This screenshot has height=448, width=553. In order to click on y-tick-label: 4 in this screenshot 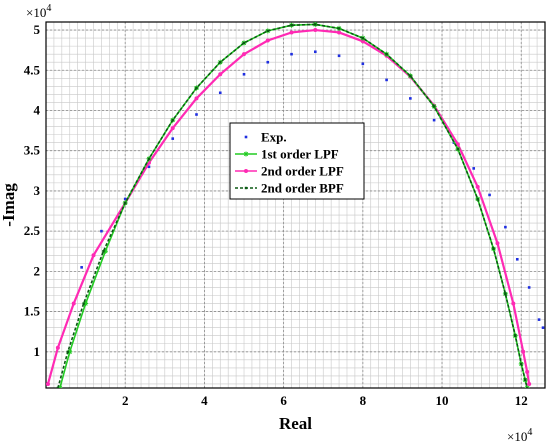, I will do `click(37, 109)`.